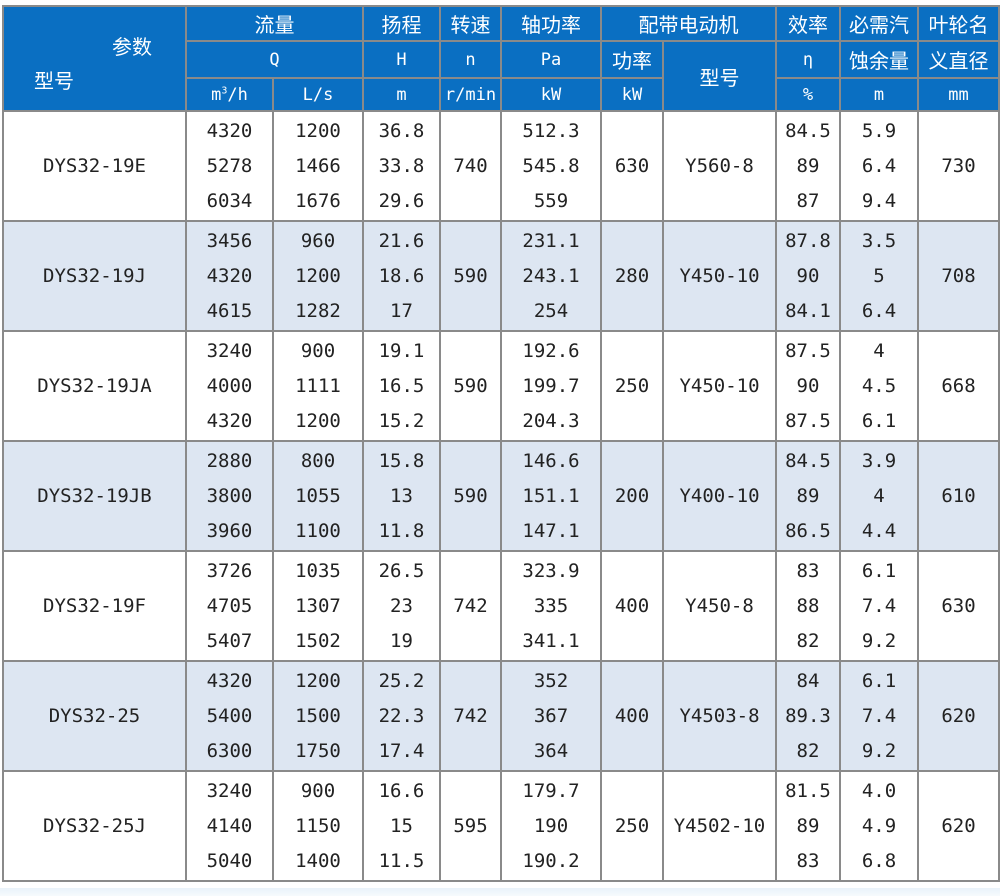  Describe the element at coordinates (719, 166) in the screenshot. I see `cell-motor-model: Y560-8` at that location.